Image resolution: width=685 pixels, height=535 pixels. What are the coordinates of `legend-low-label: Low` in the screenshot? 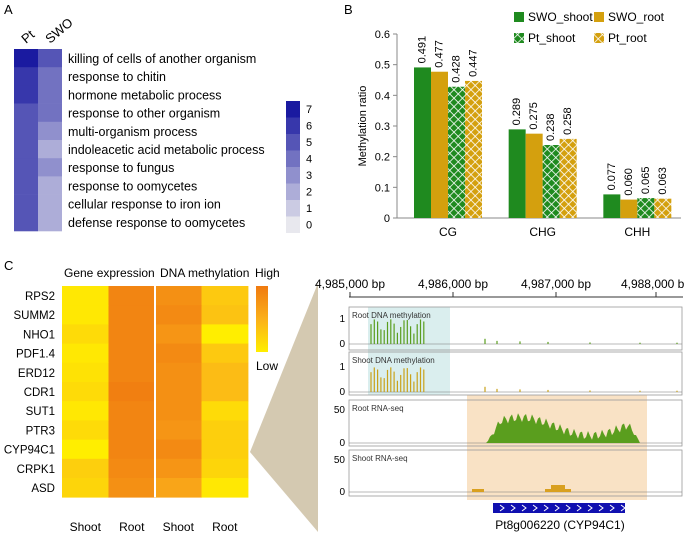 It's located at (267, 366).